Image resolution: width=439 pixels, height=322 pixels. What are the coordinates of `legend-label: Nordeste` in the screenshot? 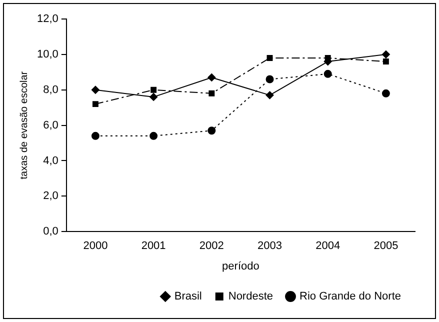 It's located at (251, 296).